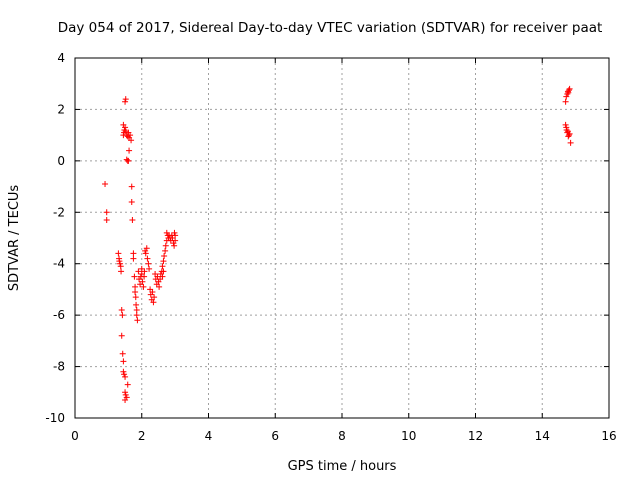  Describe the element at coordinates (59, 212) in the screenshot. I see `y-tick-label: -2` at that location.